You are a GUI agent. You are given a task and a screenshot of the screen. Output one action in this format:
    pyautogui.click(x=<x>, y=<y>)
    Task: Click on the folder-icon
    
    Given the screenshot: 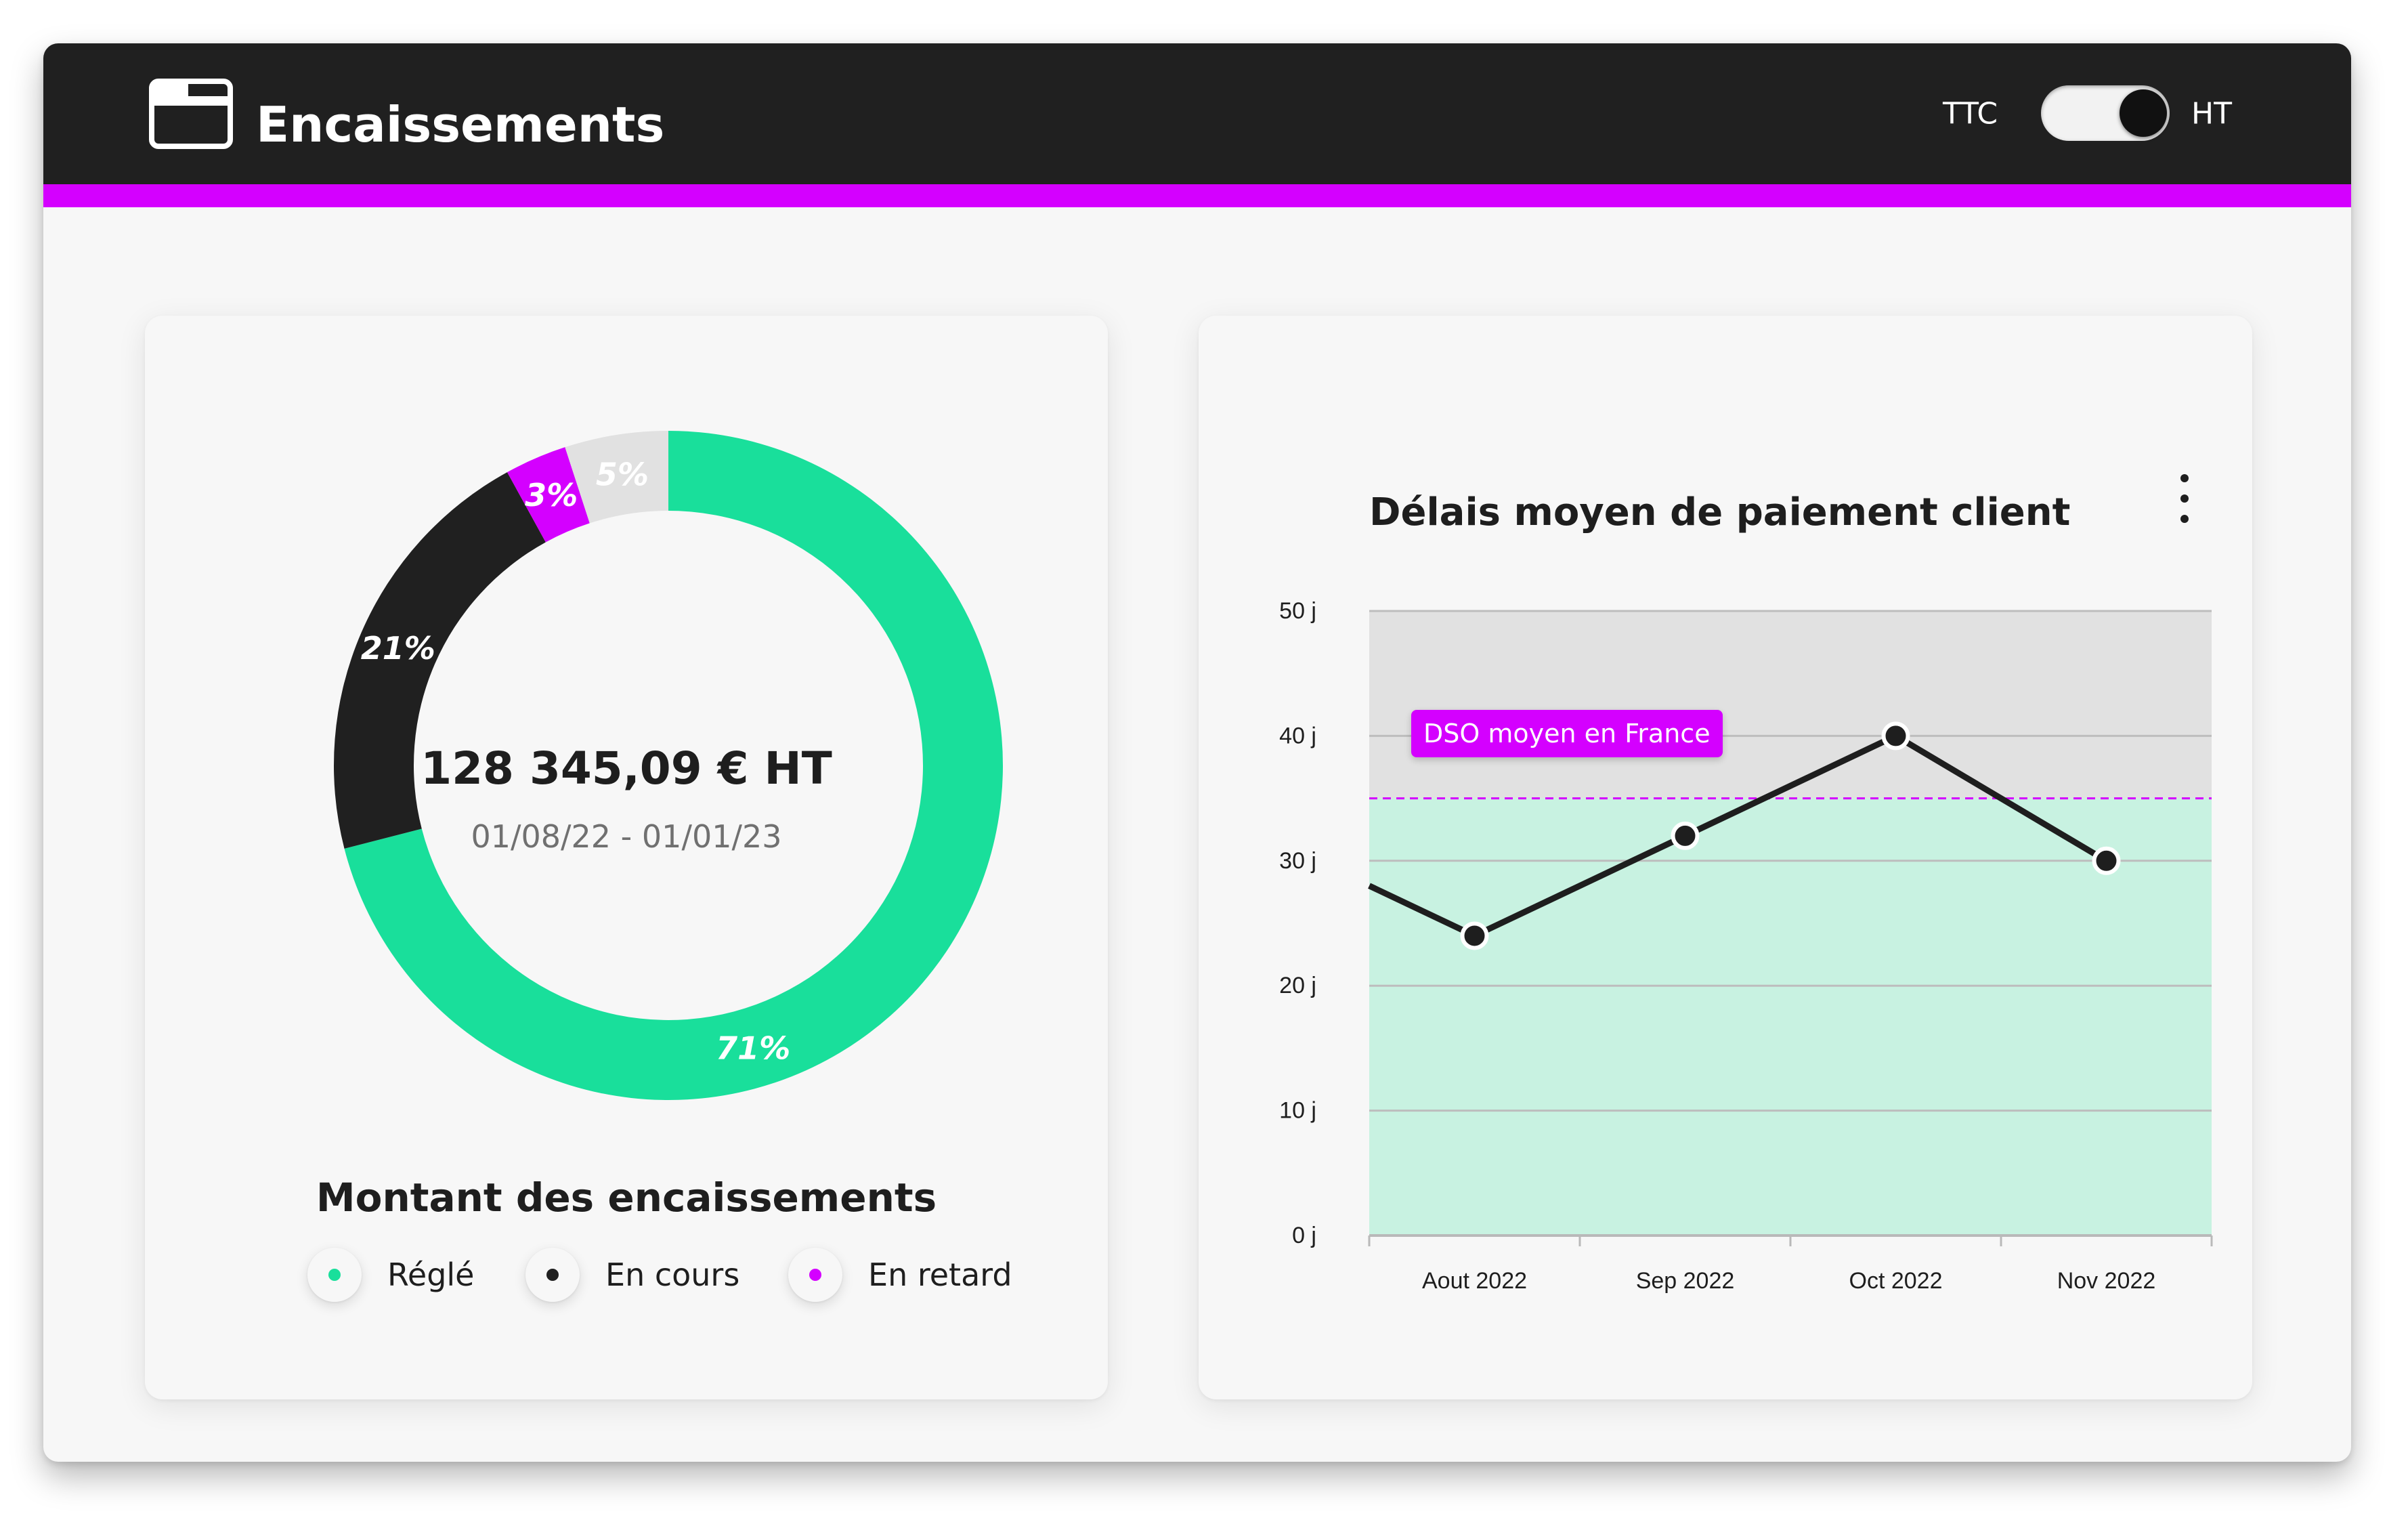 What is the action you would take?
    pyautogui.click(x=191, y=114)
    